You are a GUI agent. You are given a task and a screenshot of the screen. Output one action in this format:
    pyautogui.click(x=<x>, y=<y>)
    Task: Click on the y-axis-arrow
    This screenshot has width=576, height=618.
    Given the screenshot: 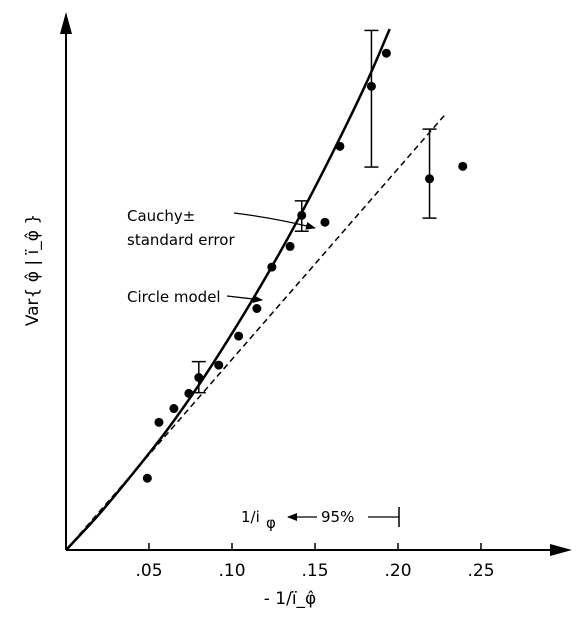 What is the action you would take?
    pyautogui.click(x=66, y=23)
    